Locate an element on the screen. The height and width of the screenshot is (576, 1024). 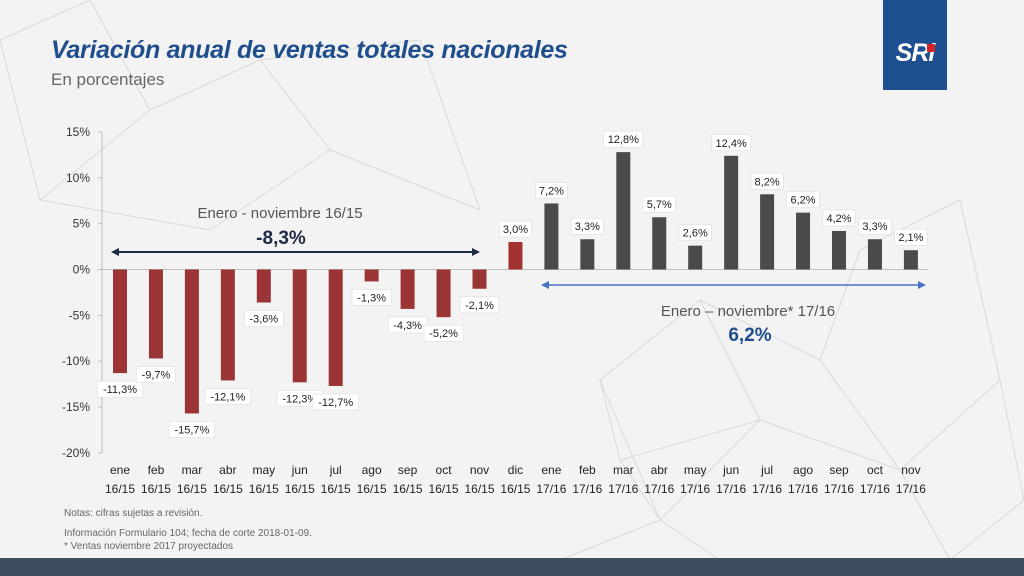
data-label: 8,2% is located at coordinates (767, 182).